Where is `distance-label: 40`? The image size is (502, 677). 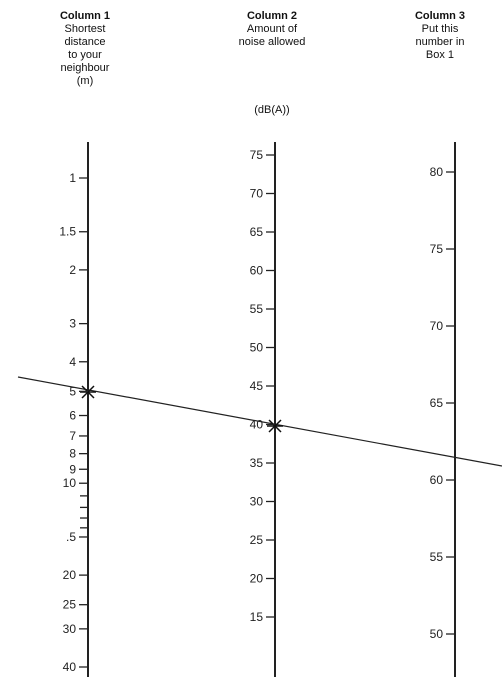
distance-label: 40 is located at coordinates (70, 667).